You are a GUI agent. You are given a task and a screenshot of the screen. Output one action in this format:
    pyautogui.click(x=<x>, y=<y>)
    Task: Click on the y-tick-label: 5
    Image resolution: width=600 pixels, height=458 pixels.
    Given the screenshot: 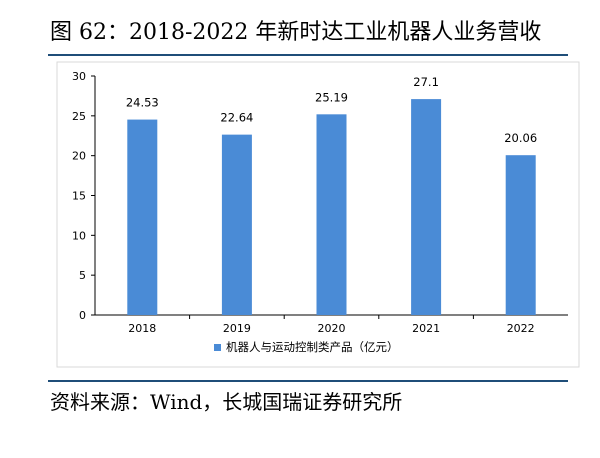 What is the action you would take?
    pyautogui.click(x=82, y=275)
    